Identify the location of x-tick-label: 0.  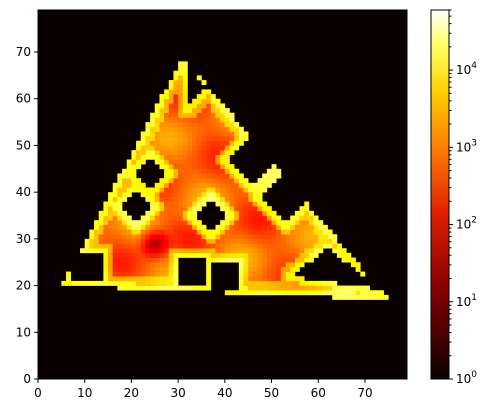
(38, 393).